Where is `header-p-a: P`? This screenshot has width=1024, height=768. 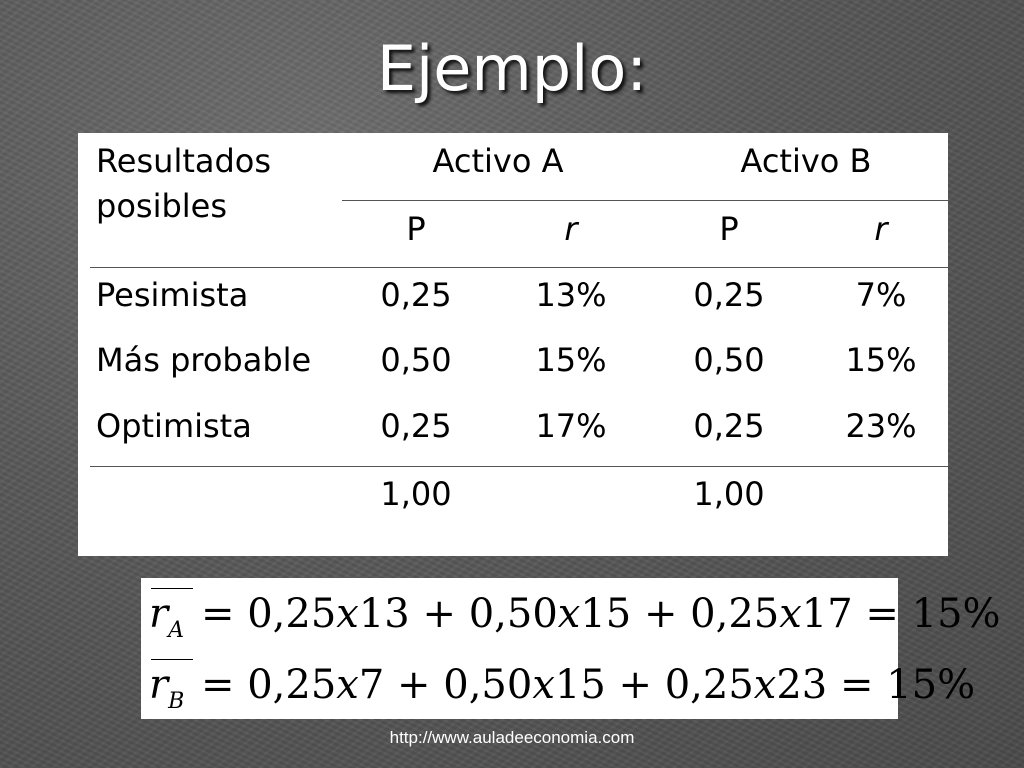 header-p-a: P is located at coordinates (416, 229).